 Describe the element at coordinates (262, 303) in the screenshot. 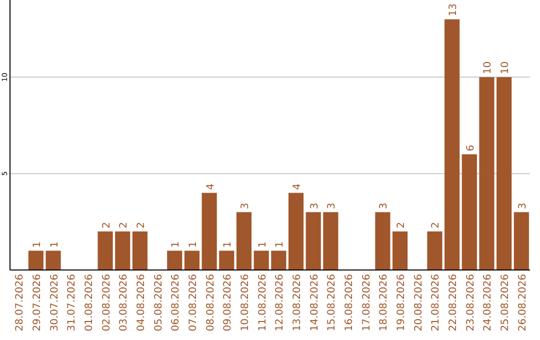

I see `x-tick-label: 11.08.2026` at that location.